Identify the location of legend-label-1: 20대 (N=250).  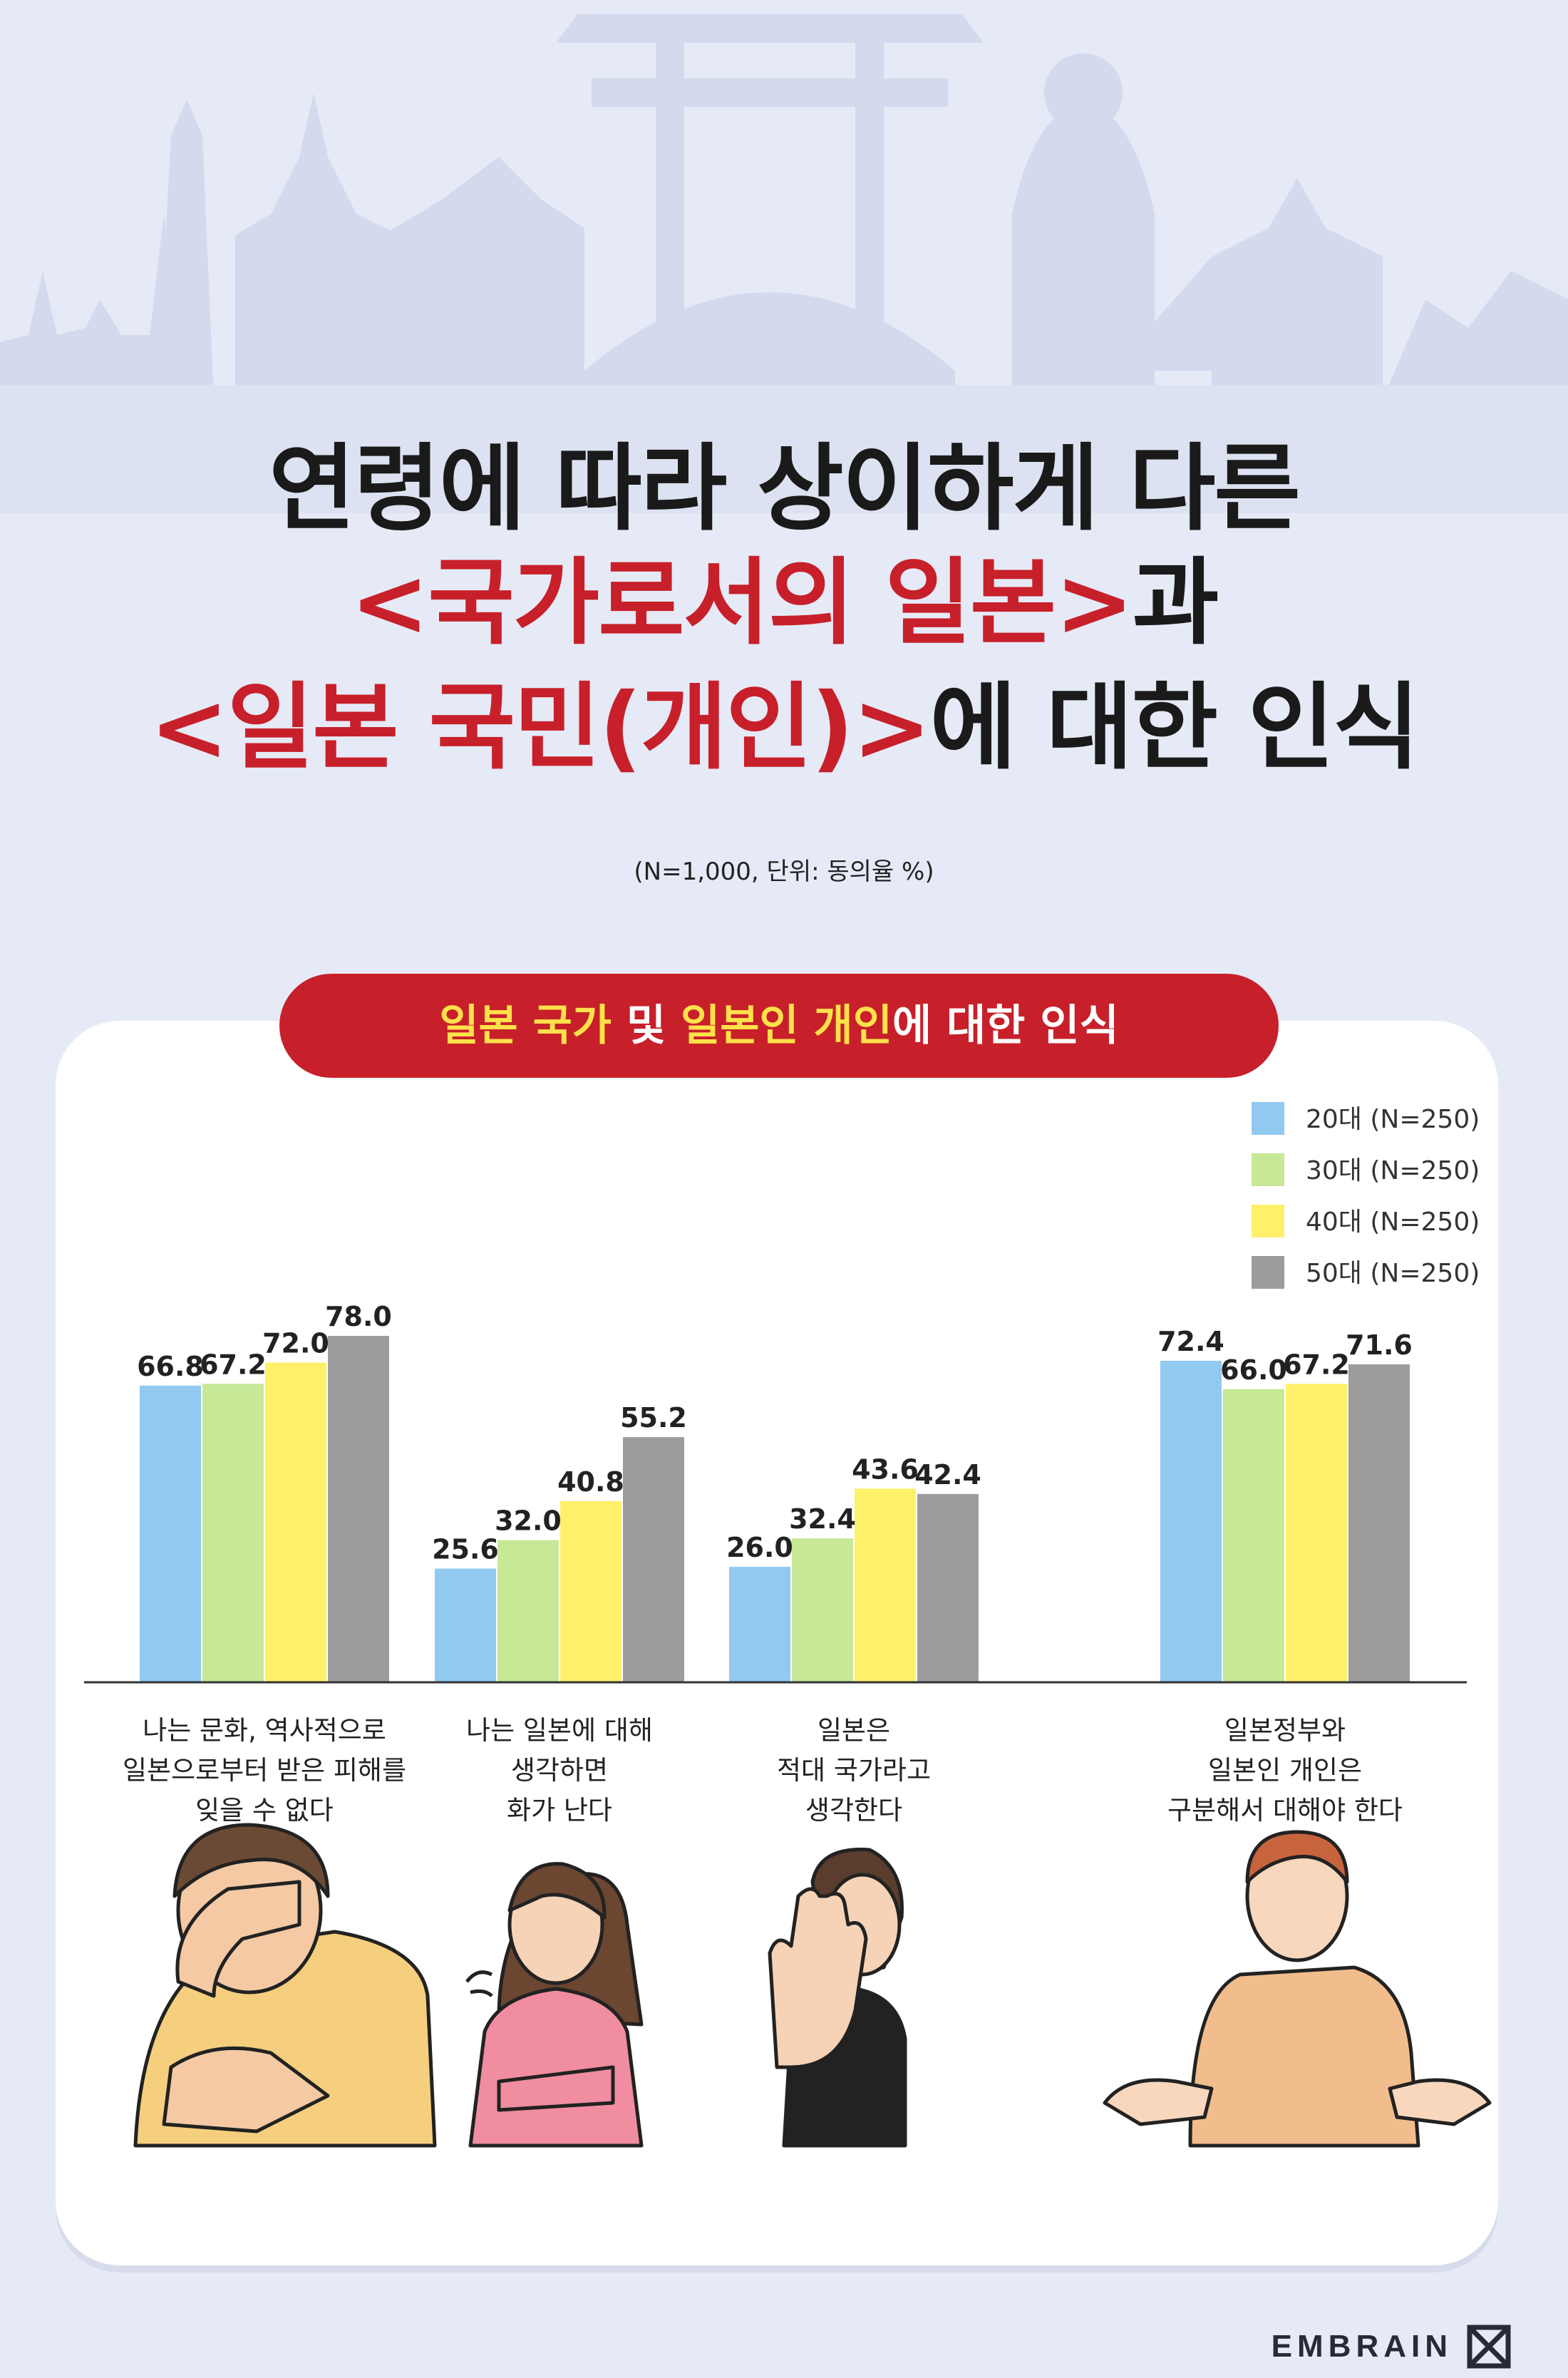
(1393, 1119).